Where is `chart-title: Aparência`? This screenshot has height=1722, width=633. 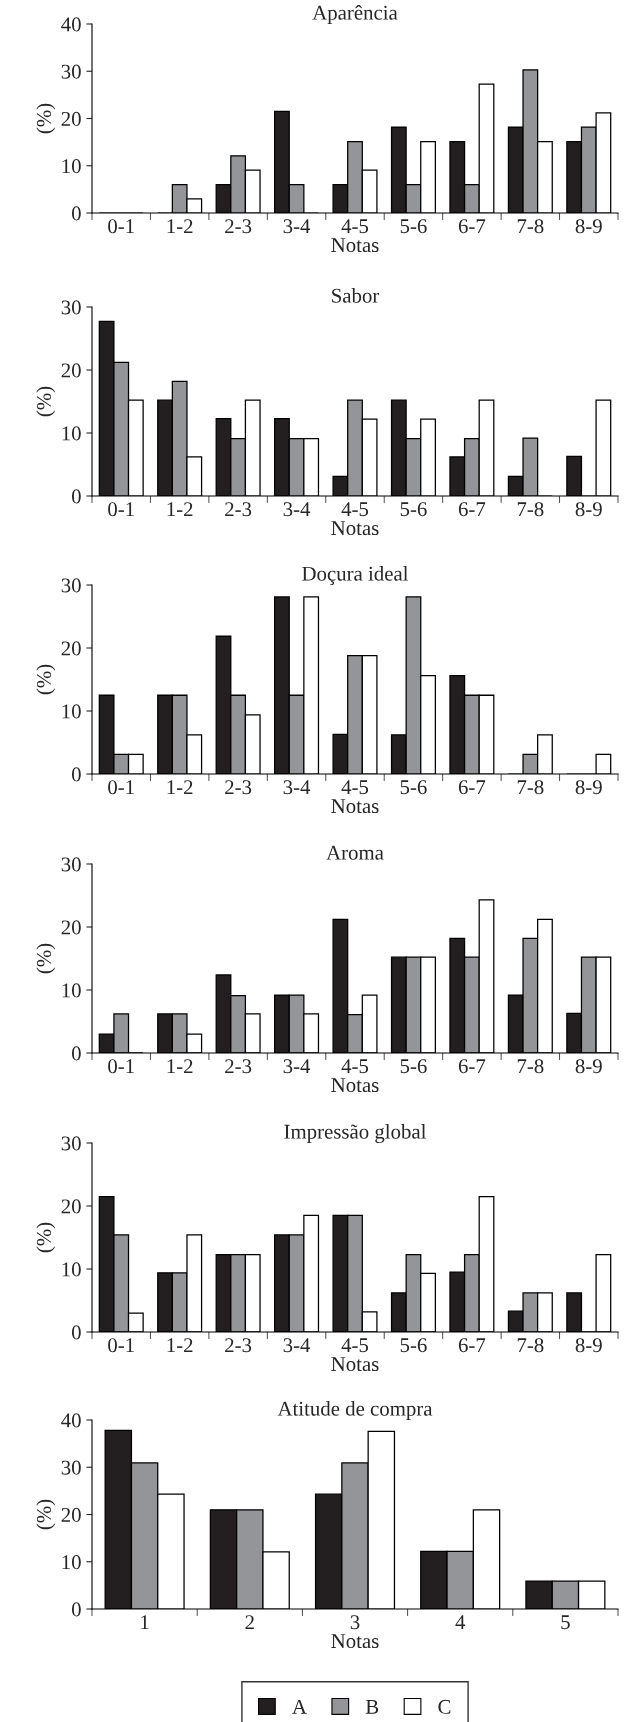 chart-title: Aparência is located at coordinates (355, 14).